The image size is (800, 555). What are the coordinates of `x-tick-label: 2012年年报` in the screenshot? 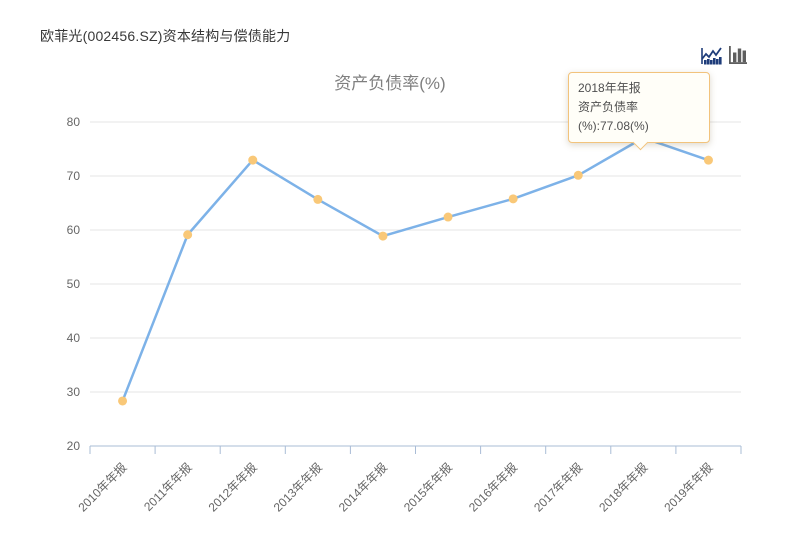 It's located at (232, 487).